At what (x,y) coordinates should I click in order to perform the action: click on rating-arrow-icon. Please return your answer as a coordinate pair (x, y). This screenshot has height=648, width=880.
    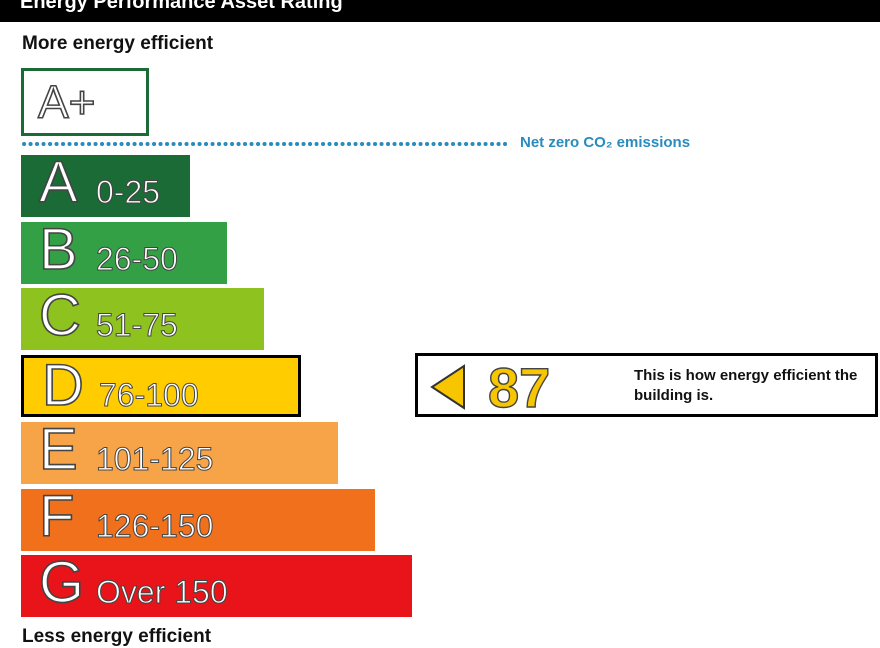
    Looking at the image, I should click on (447, 387).